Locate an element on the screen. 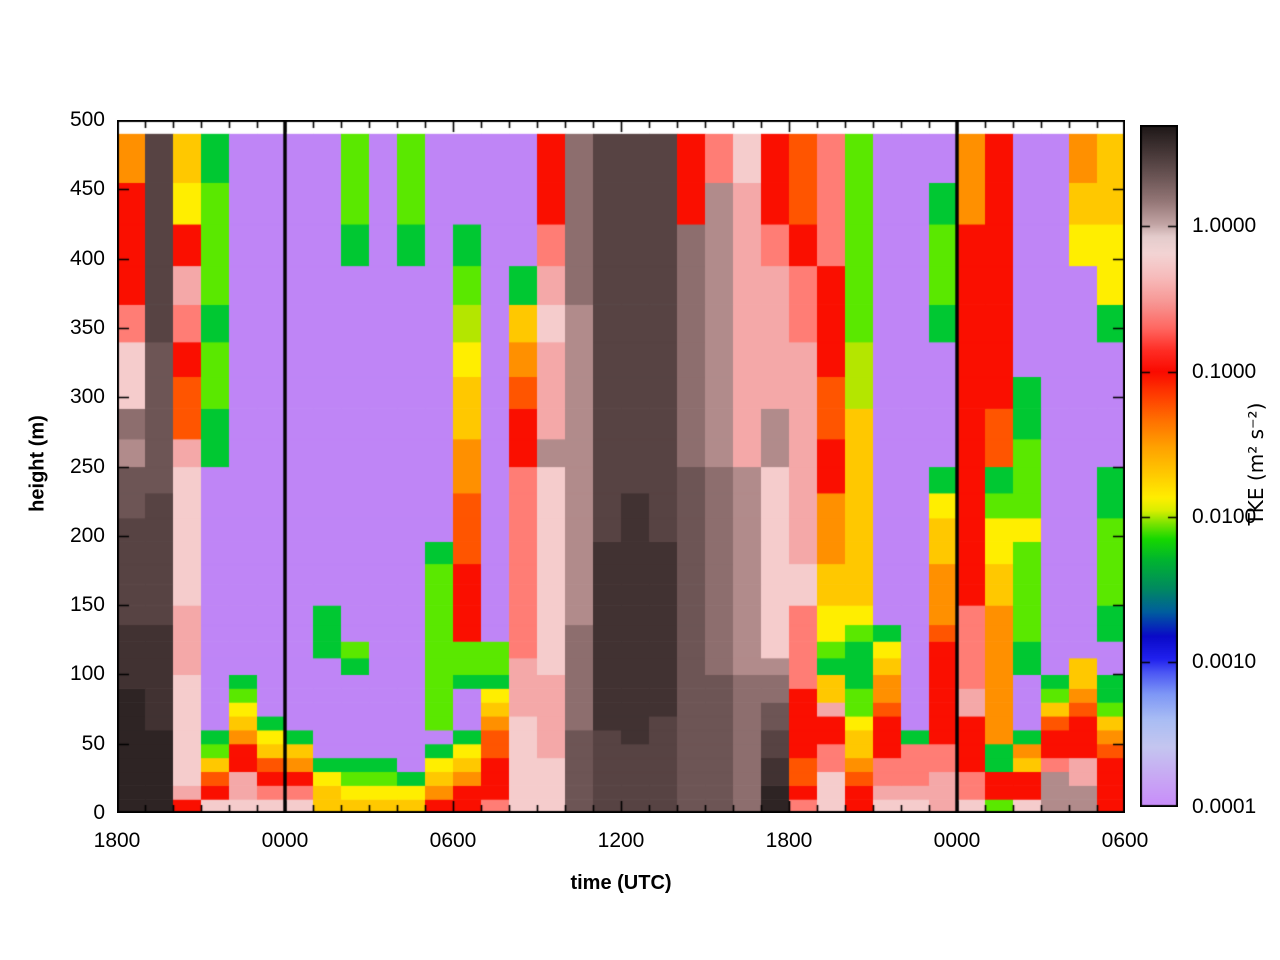 Image resolution: width=1280 pixels, height=960 pixels. colorbar-tick-label-0.1000: 0.1000 is located at coordinates (1224, 371).